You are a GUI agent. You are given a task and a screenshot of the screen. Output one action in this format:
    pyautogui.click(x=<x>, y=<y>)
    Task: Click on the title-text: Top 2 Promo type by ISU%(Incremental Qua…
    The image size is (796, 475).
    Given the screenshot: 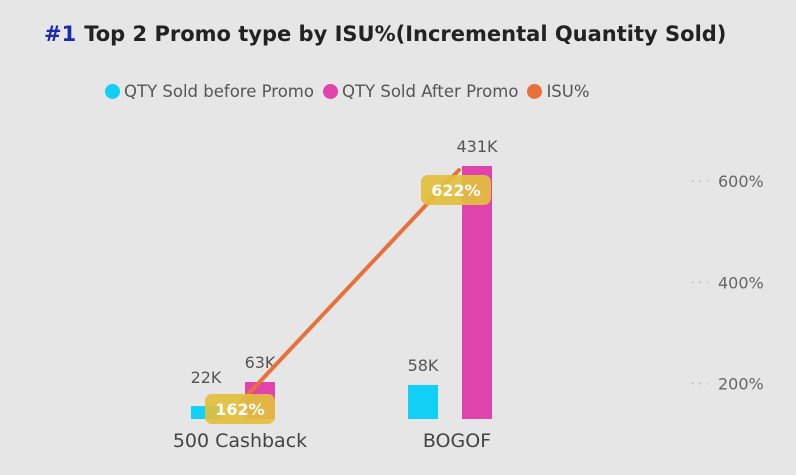 What is the action you would take?
    pyautogui.click(x=405, y=34)
    